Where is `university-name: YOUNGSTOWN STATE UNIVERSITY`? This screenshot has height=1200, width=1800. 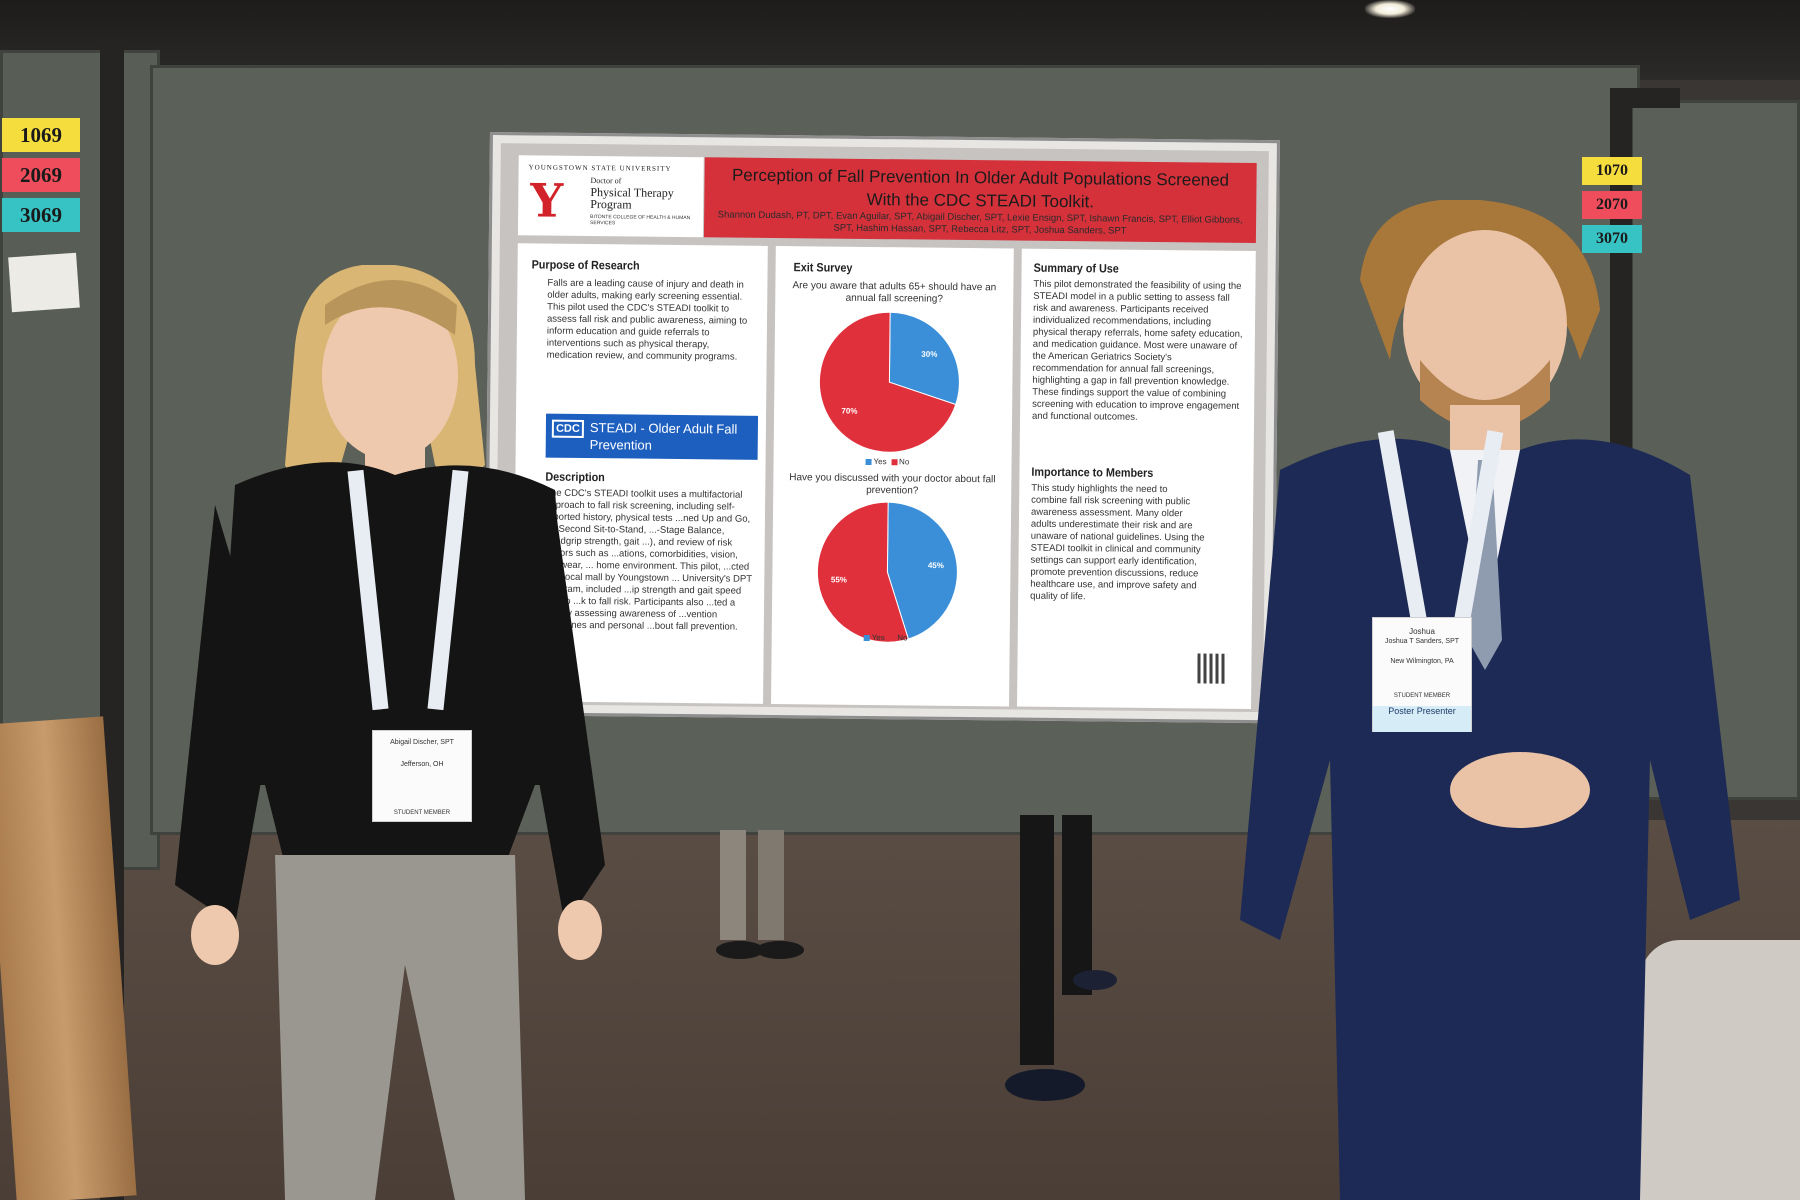 university-name: YOUNGSTOWN STATE UNIVERSITY is located at coordinates (600, 168).